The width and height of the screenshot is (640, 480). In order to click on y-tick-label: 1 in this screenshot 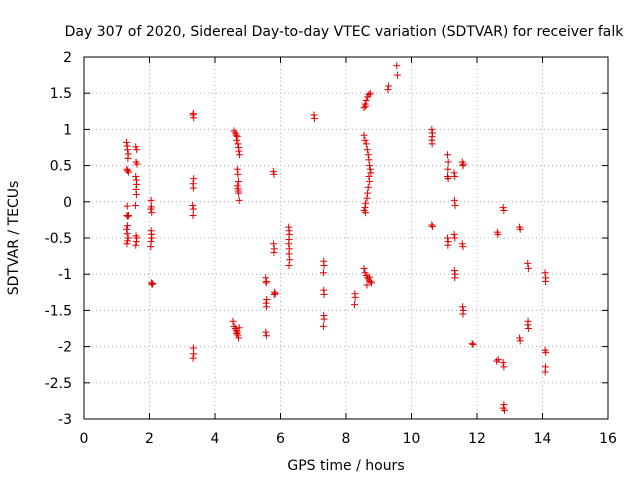, I will do `click(67, 130)`.